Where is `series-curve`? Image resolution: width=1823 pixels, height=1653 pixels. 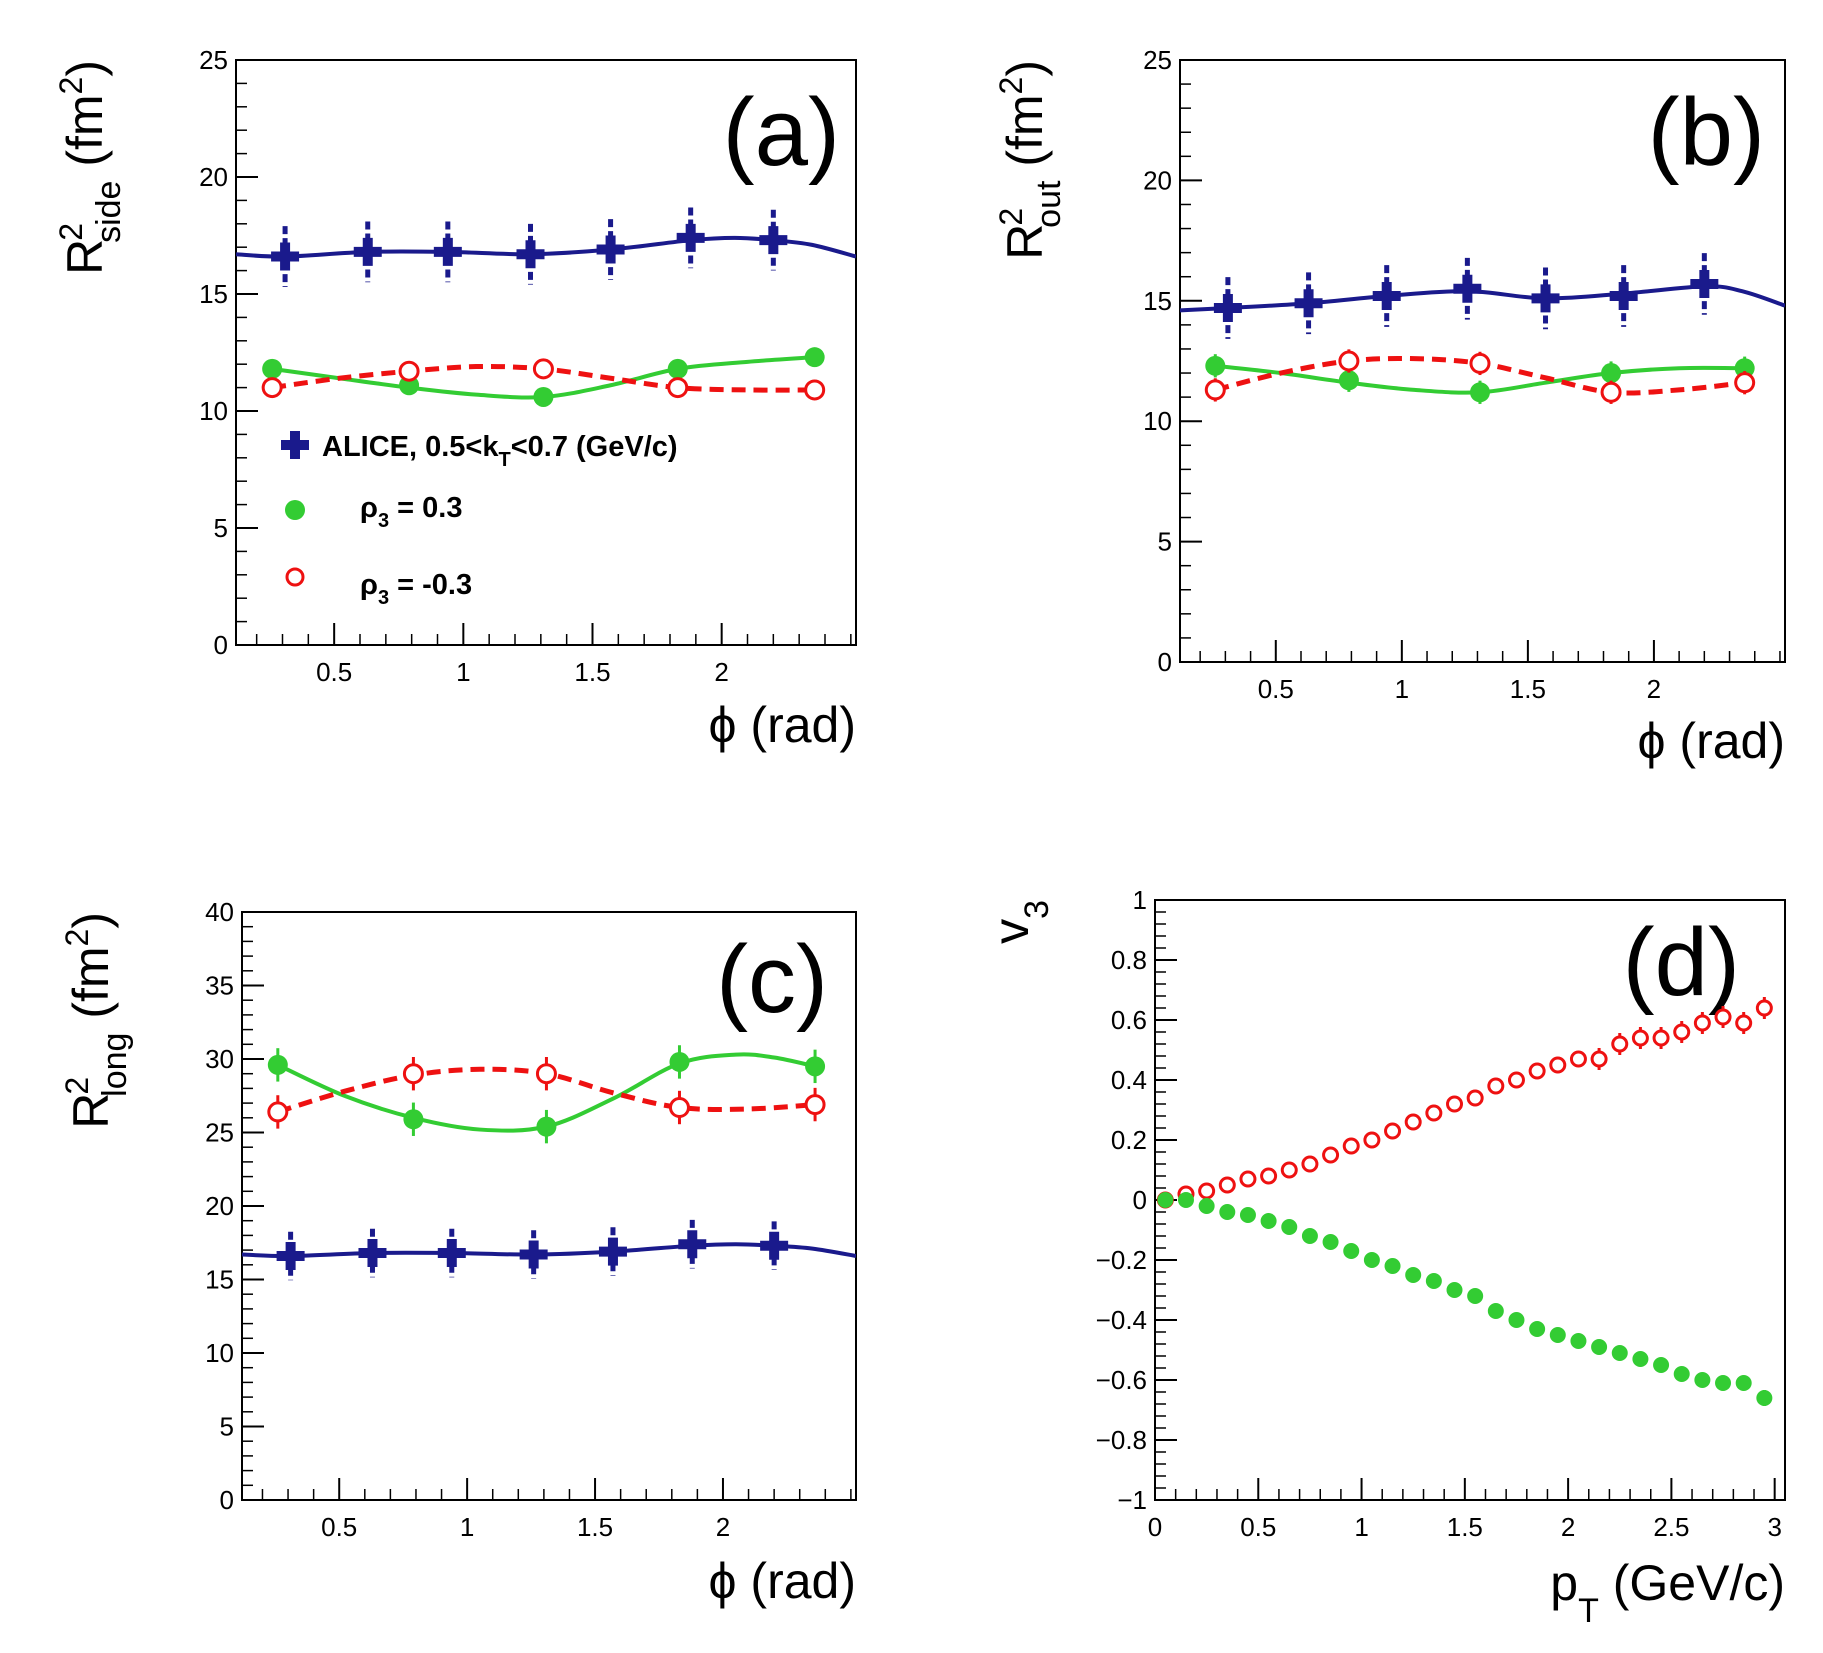
series-curve is located at coordinates (546, 1092).